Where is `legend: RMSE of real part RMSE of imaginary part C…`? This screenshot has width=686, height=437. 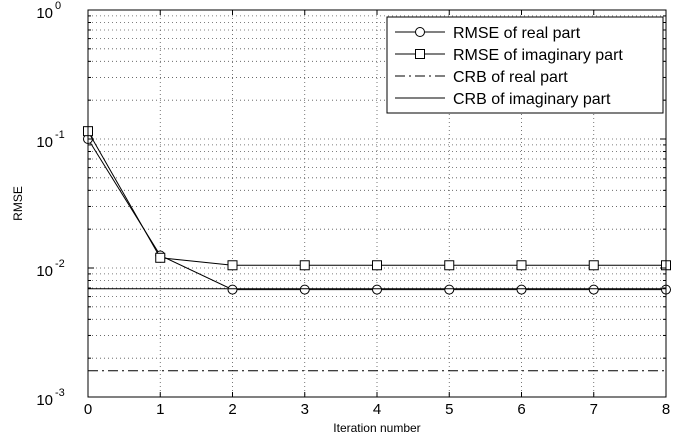 legend: RMSE of real part RMSE of imaginary part C… is located at coordinates (525, 65).